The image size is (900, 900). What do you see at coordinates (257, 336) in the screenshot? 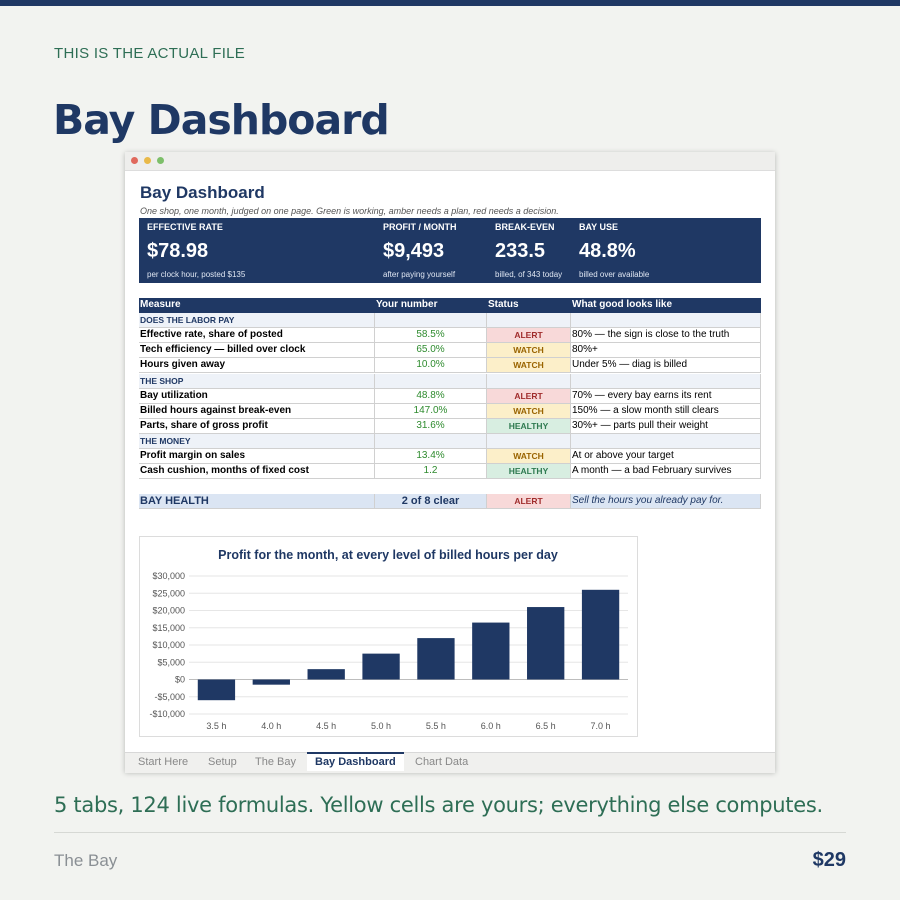
I see `measure: Effective rate, share of posted` at bounding box center [257, 336].